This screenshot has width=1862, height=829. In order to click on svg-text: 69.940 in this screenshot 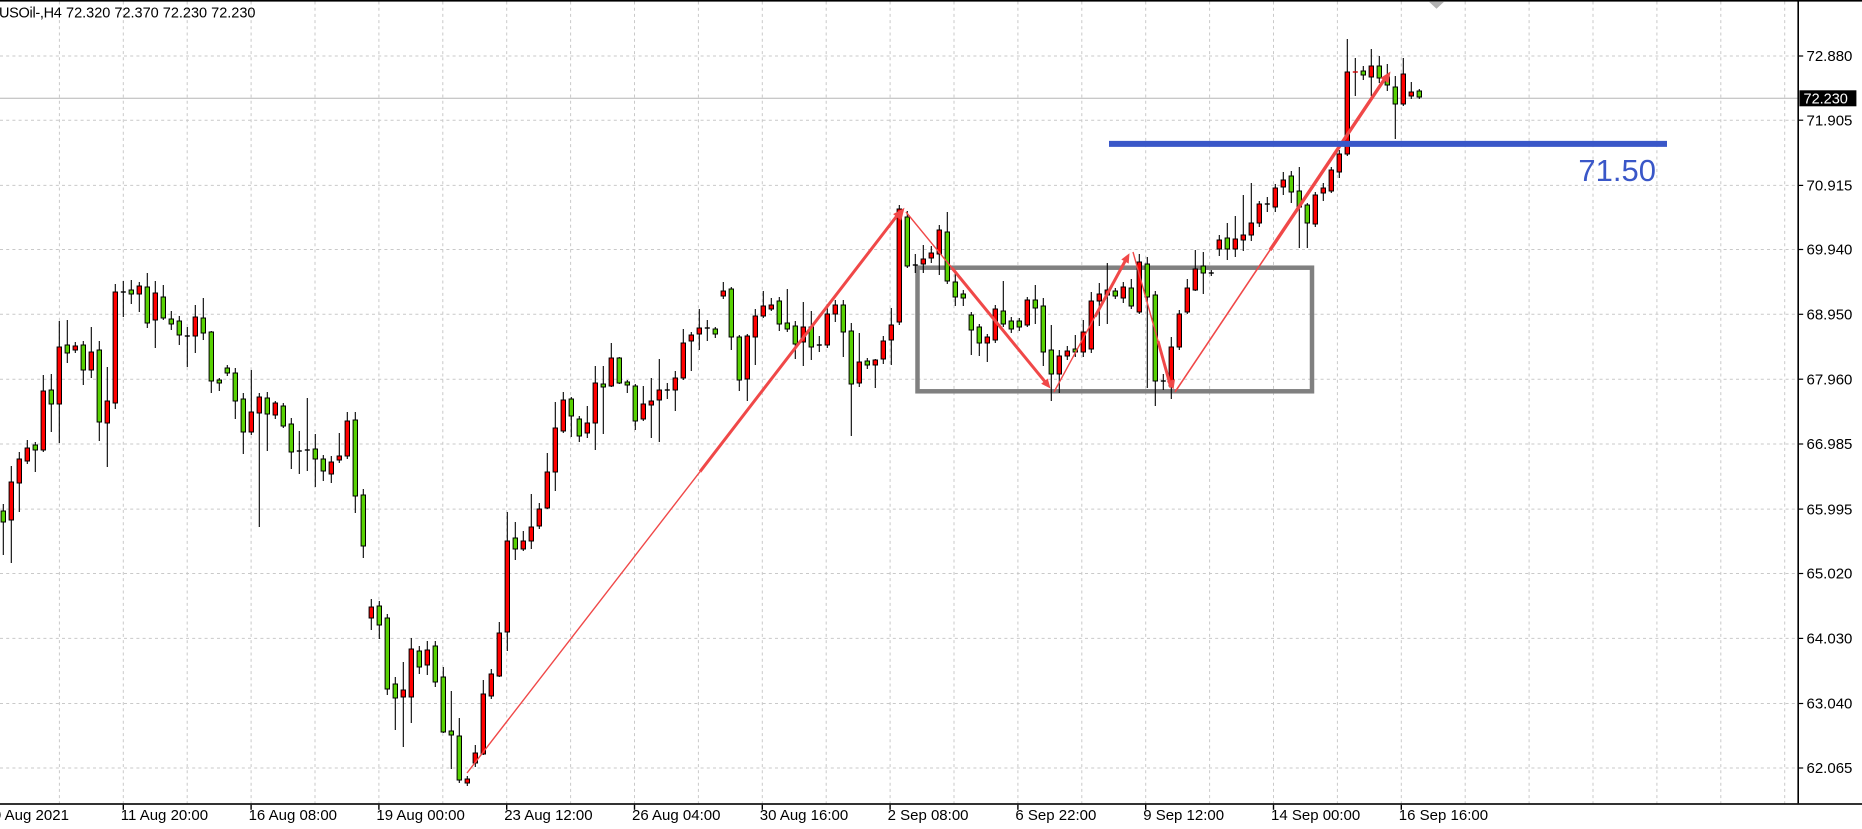, I will do `click(1830, 250)`.